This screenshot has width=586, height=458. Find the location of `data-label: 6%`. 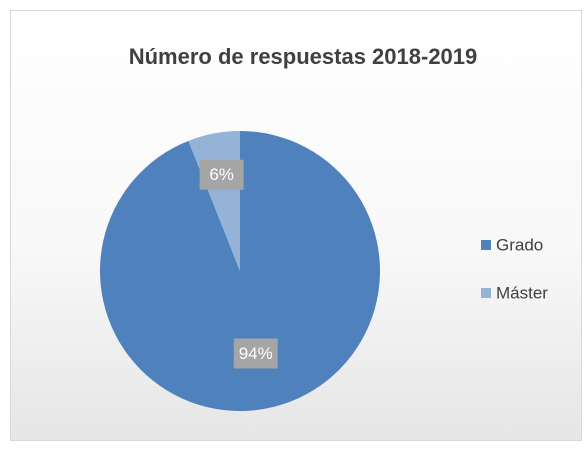

data-label: 6% is located at coordinates (221, 174).